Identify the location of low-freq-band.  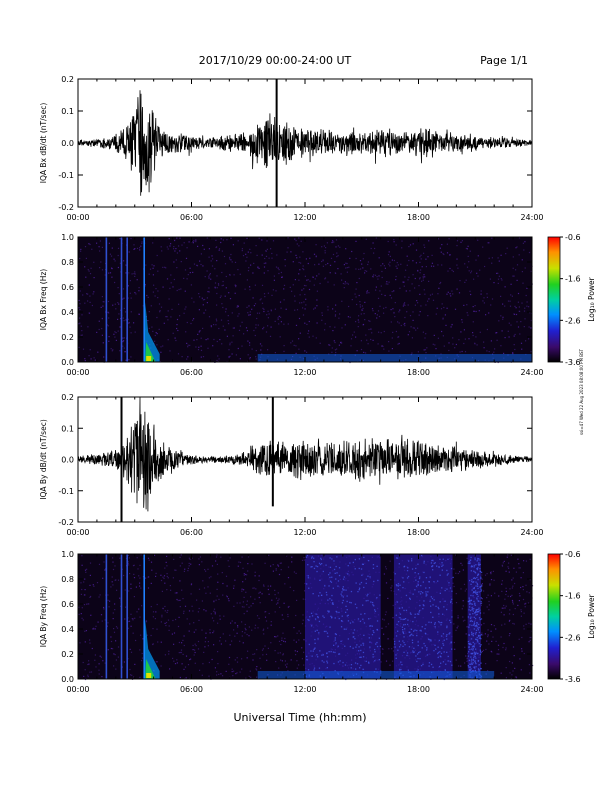
(376, 675).